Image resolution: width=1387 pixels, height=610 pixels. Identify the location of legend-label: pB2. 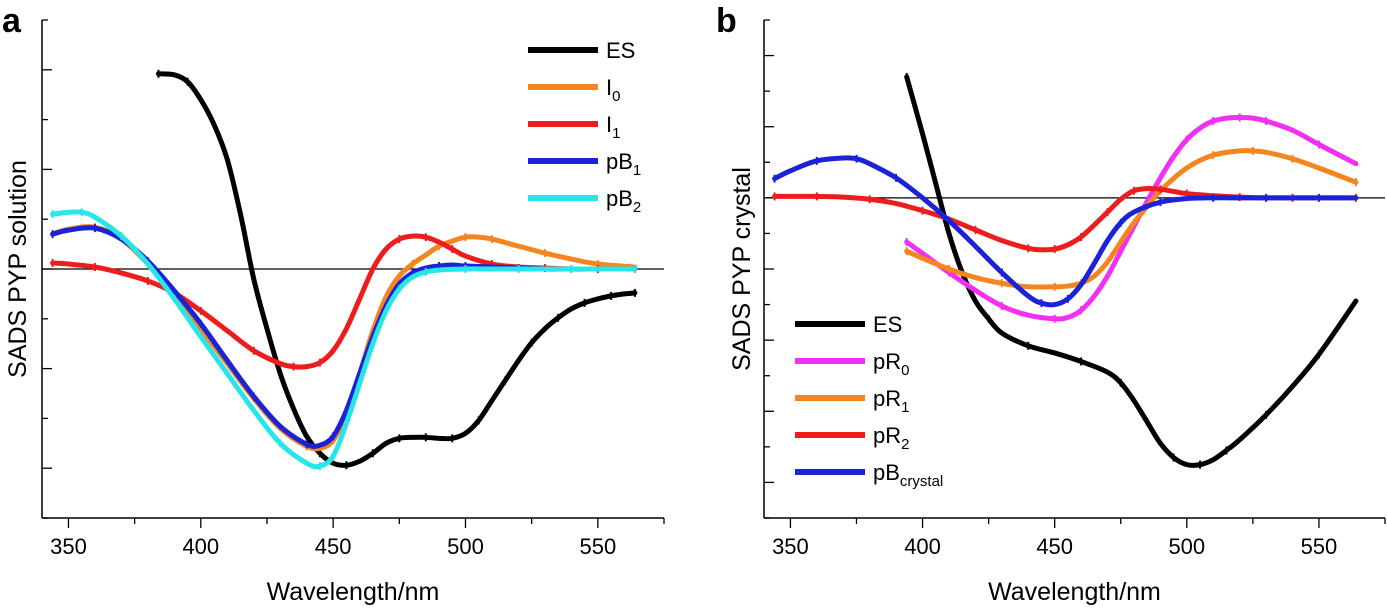
(623, 201).